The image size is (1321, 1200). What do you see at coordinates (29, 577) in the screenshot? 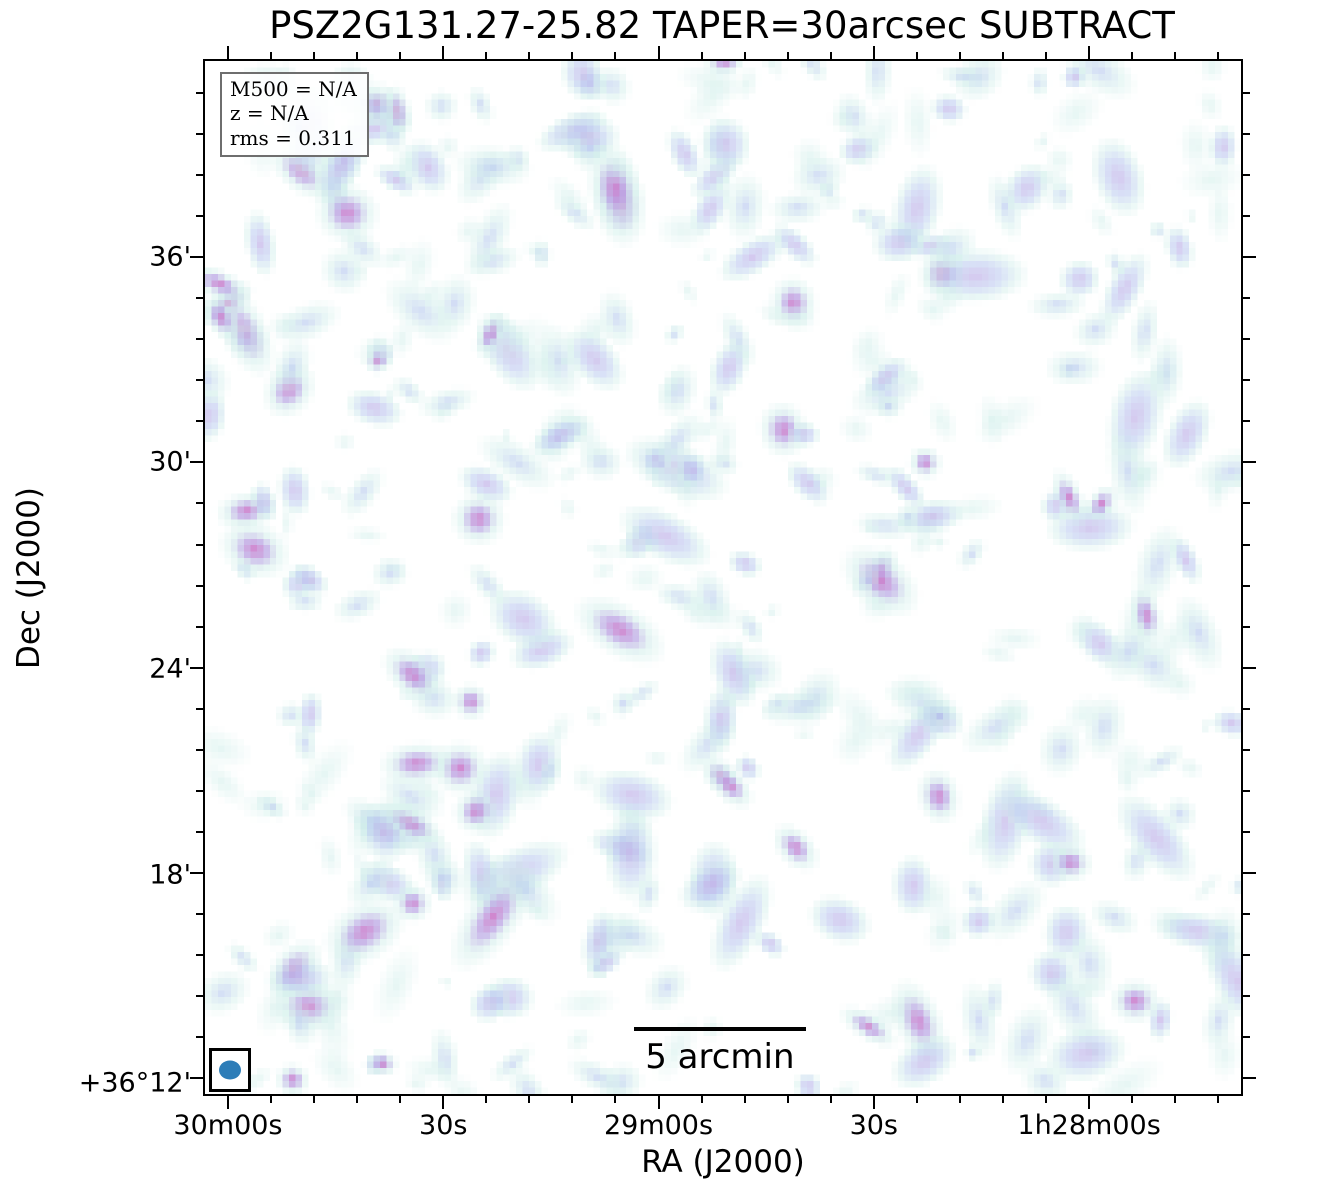
I see `y-axis-title: Dec (J2000)` at bounding box center [29, 577].